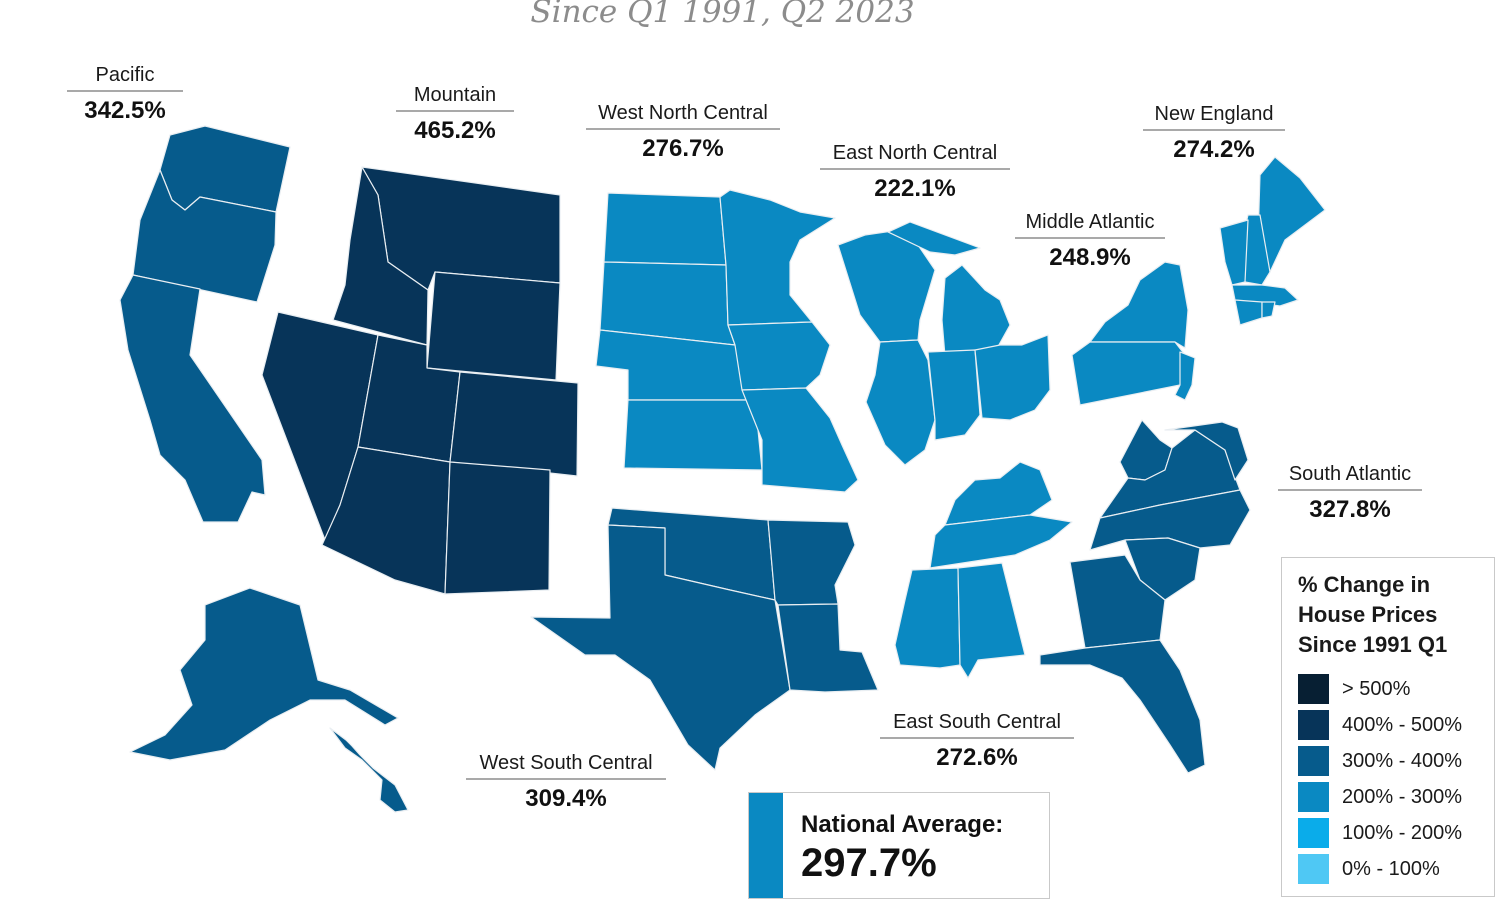 Image resolution: width=1501 pixels, height=901 pixels. I want to click on state-florida, so click(1122, 706).